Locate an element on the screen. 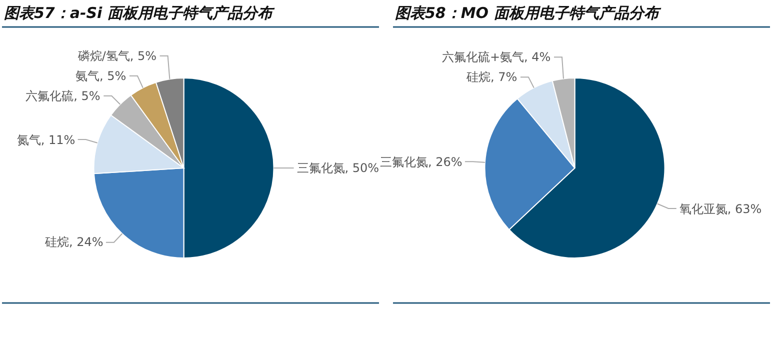 Image resolution: width=782 pixels, height=340 pixels. chart-title: 图表58：MO 面板用电子特气产品分布 is located at coordinates (528, 13).